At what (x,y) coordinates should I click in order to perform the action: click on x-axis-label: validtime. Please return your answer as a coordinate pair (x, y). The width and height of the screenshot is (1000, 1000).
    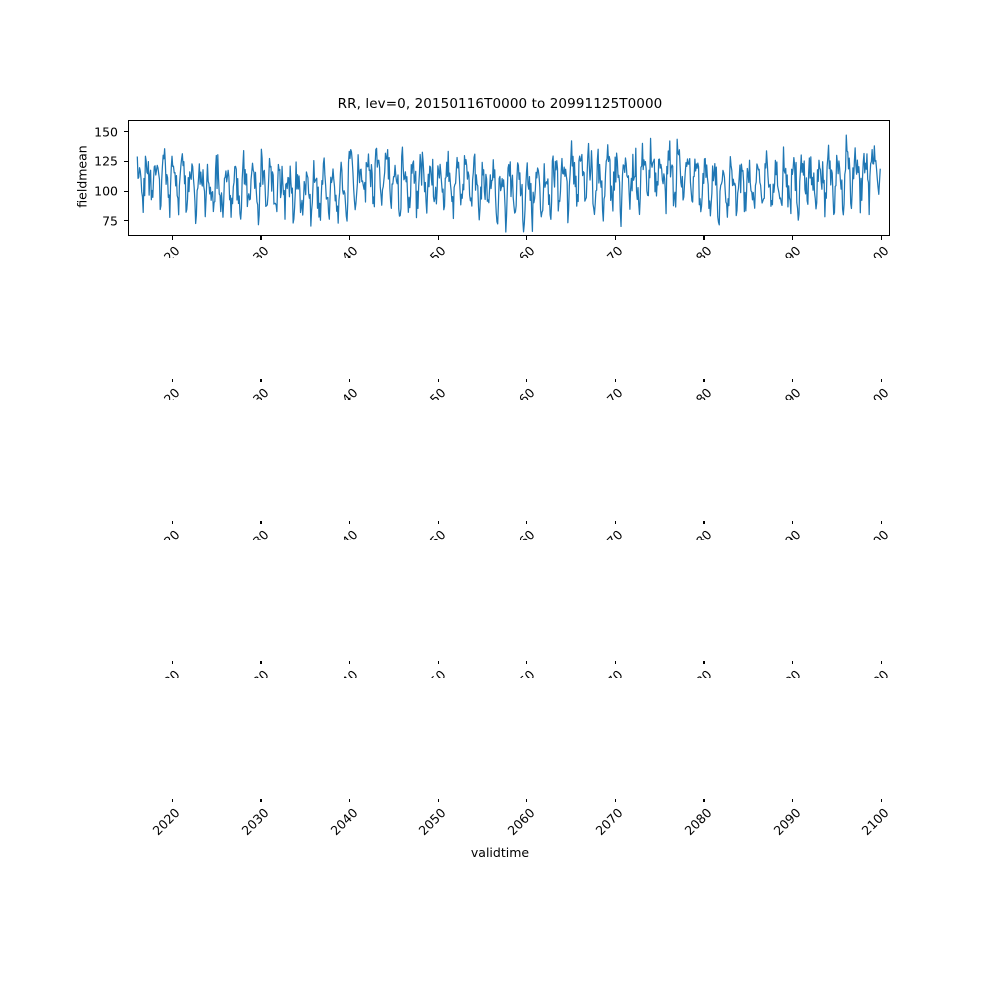
    Looking at the image, I should click on (500, 852).